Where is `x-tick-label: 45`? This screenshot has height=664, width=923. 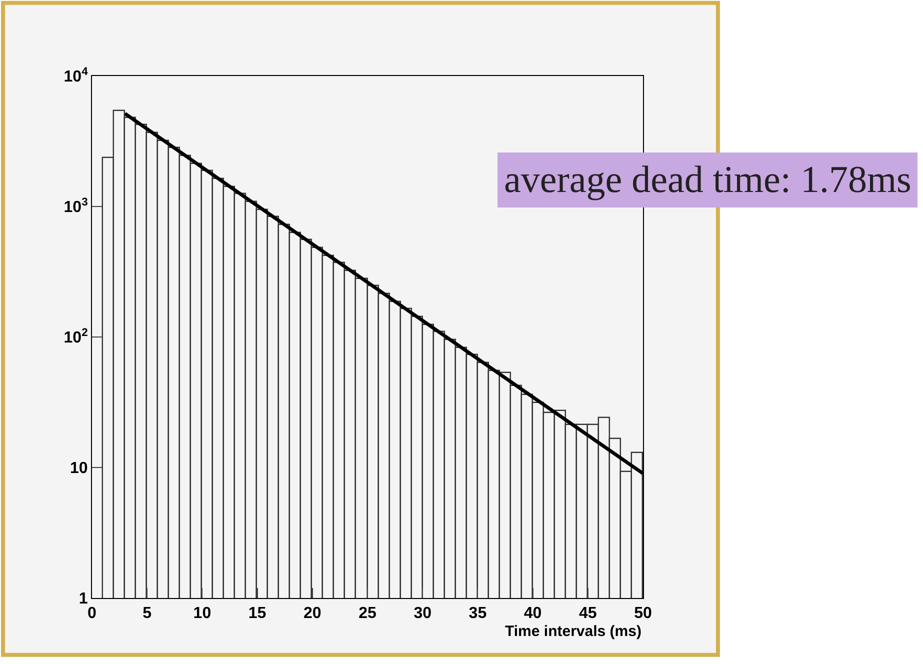 x-tick-label: 45 is located at coordinates (588, 613).